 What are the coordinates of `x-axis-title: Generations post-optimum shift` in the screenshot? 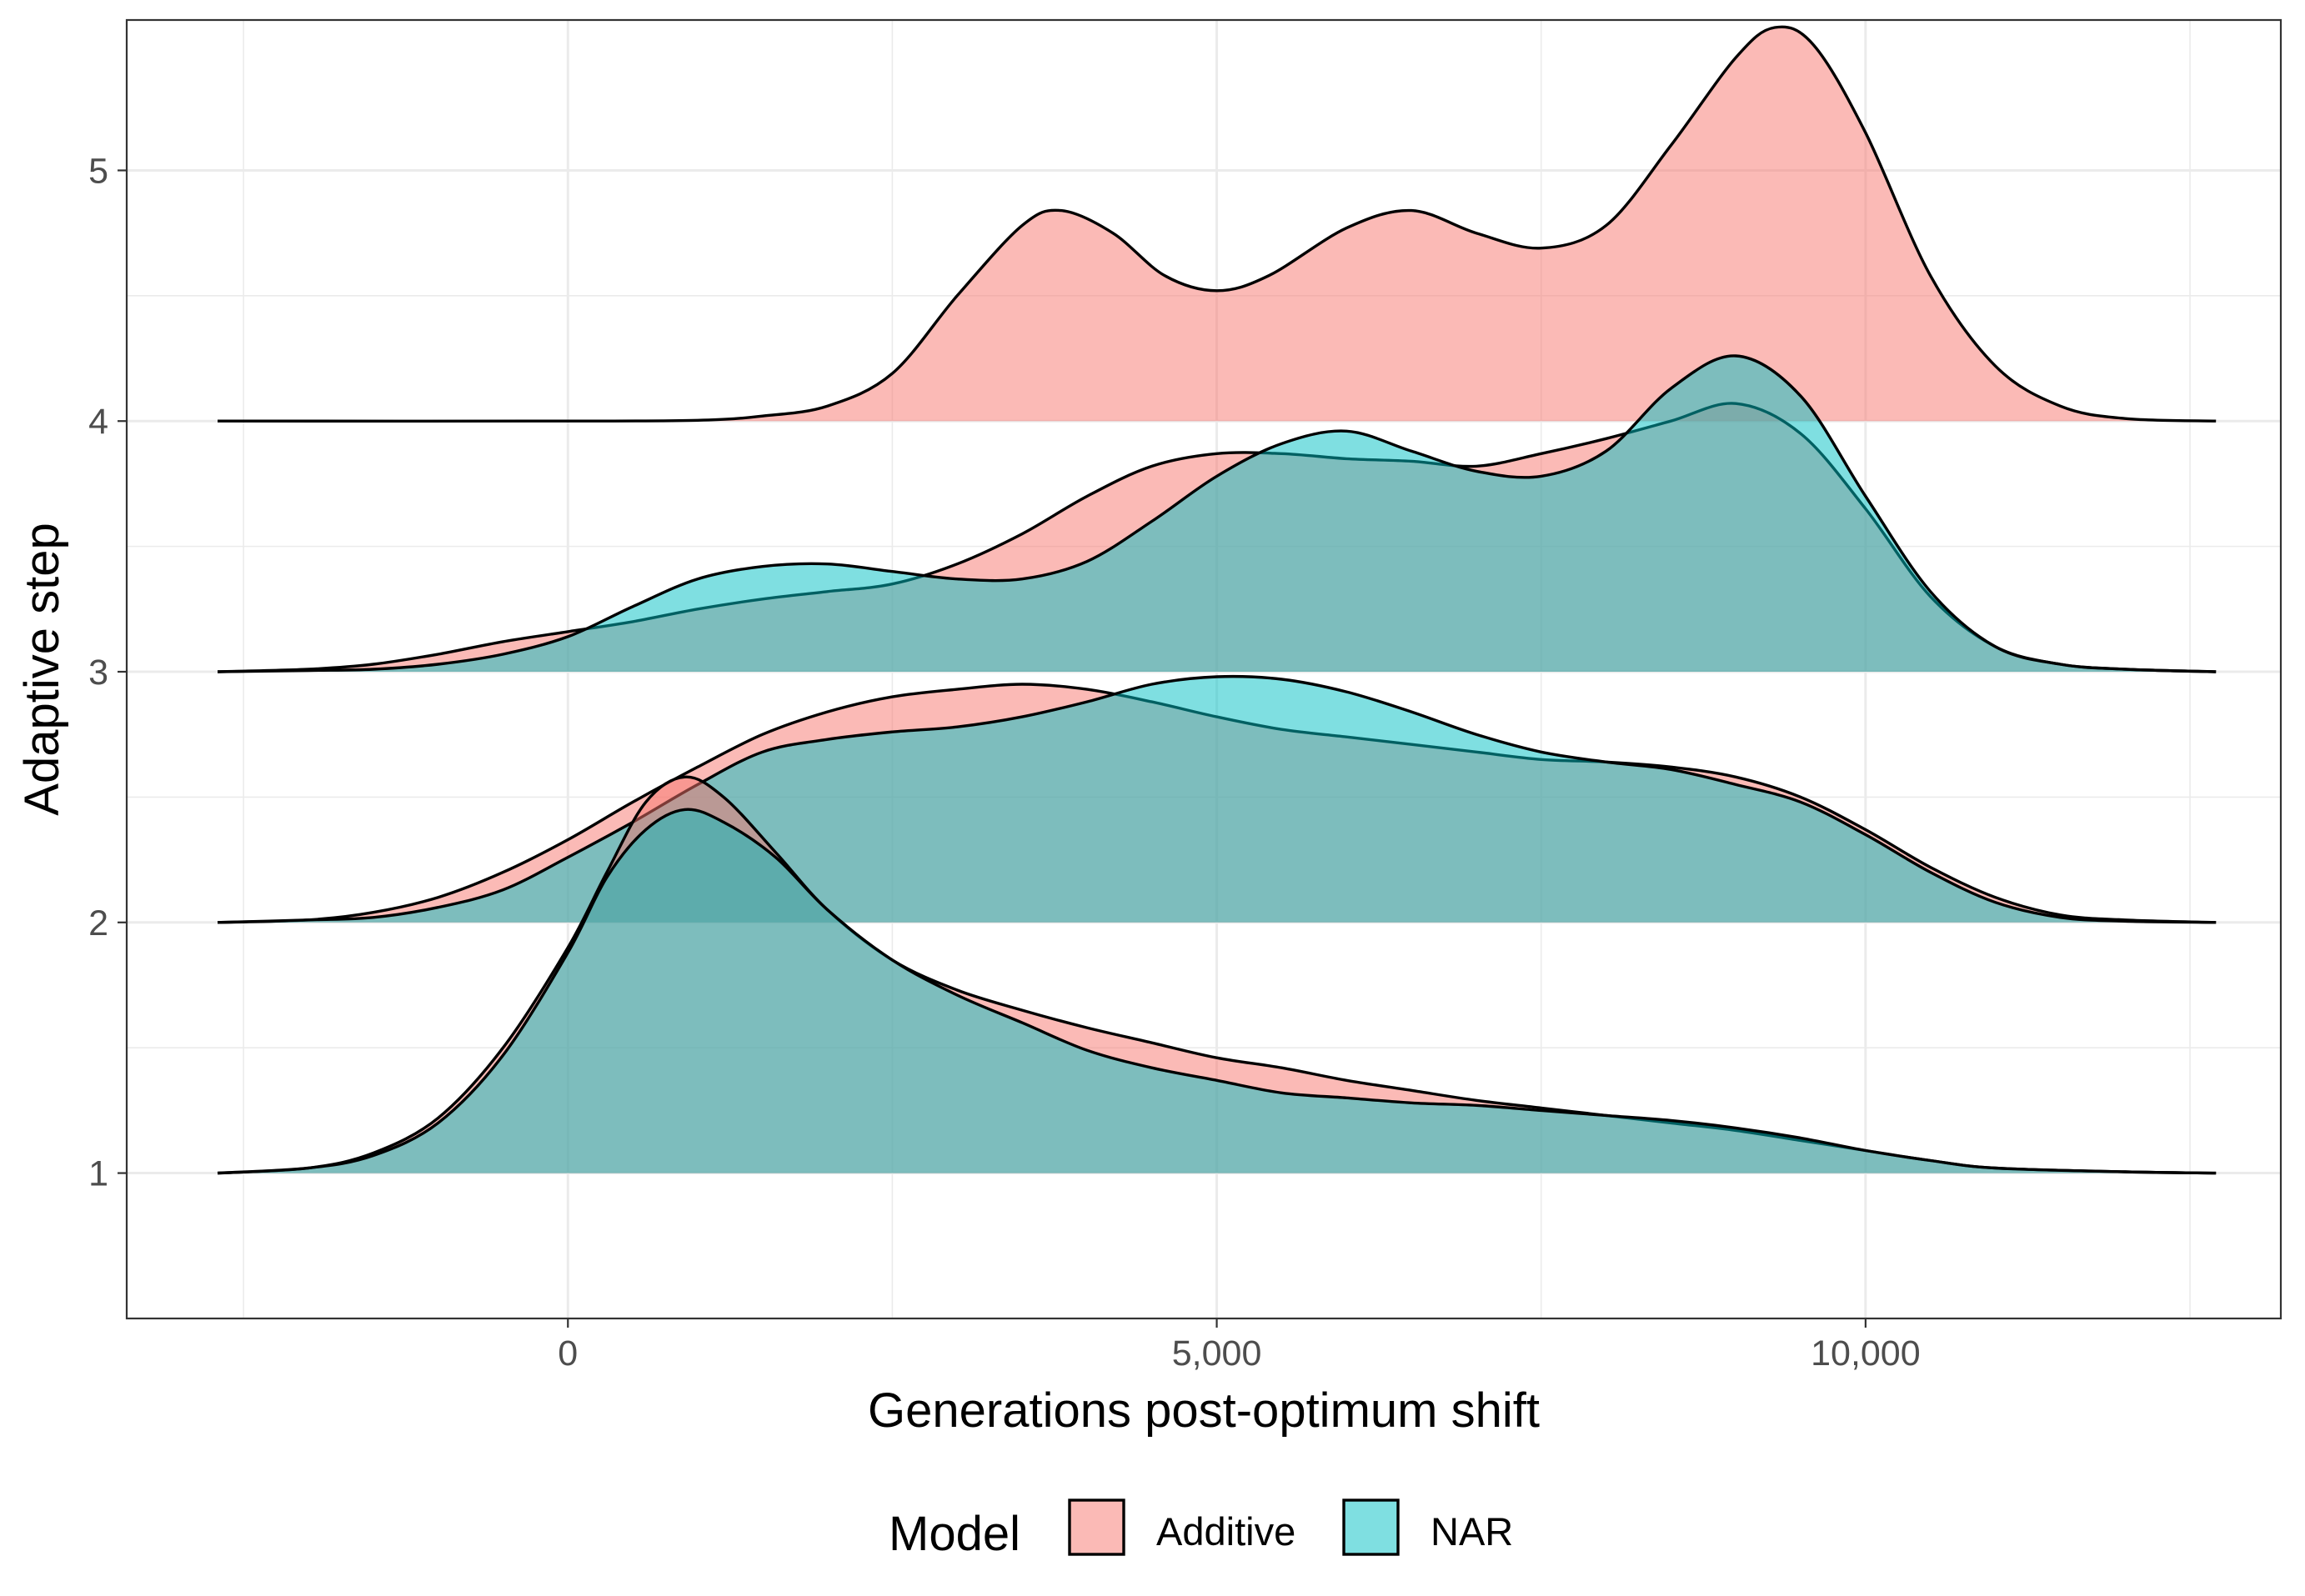 It's located at (1204, 1410).